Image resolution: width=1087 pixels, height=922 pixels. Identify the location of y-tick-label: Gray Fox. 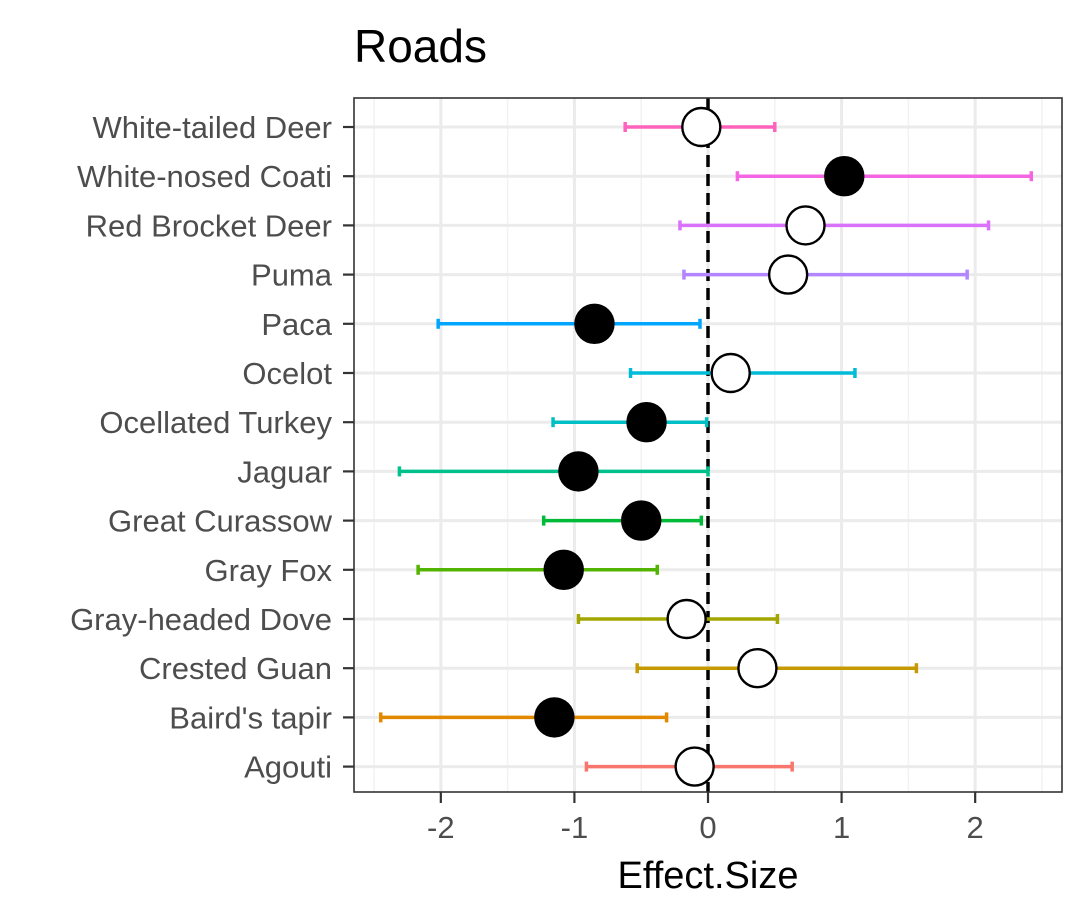
(269, 570).